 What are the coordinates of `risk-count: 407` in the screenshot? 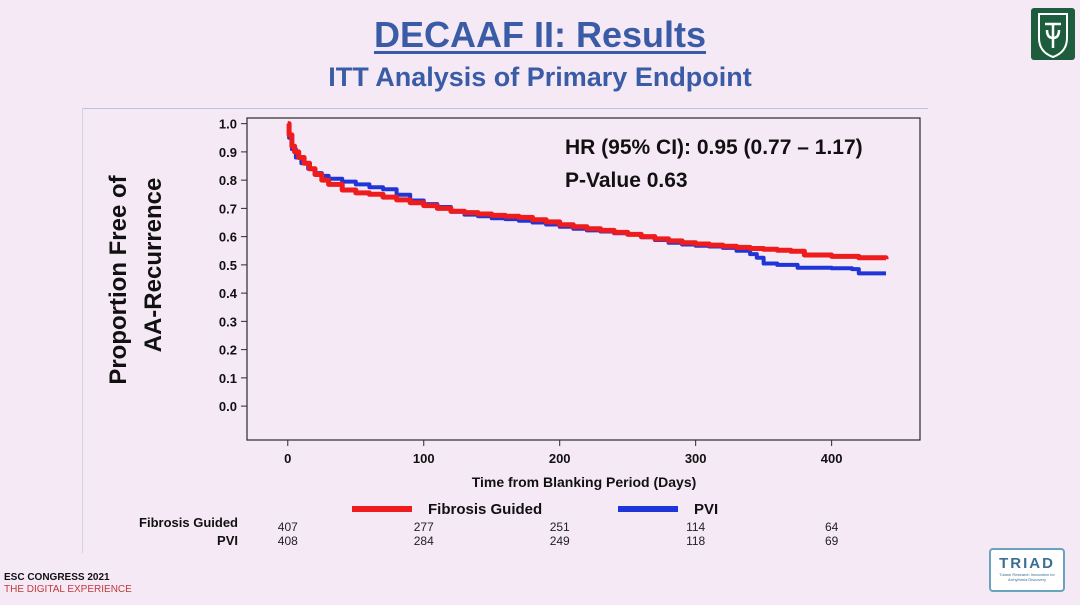 It's located at (287, 527).